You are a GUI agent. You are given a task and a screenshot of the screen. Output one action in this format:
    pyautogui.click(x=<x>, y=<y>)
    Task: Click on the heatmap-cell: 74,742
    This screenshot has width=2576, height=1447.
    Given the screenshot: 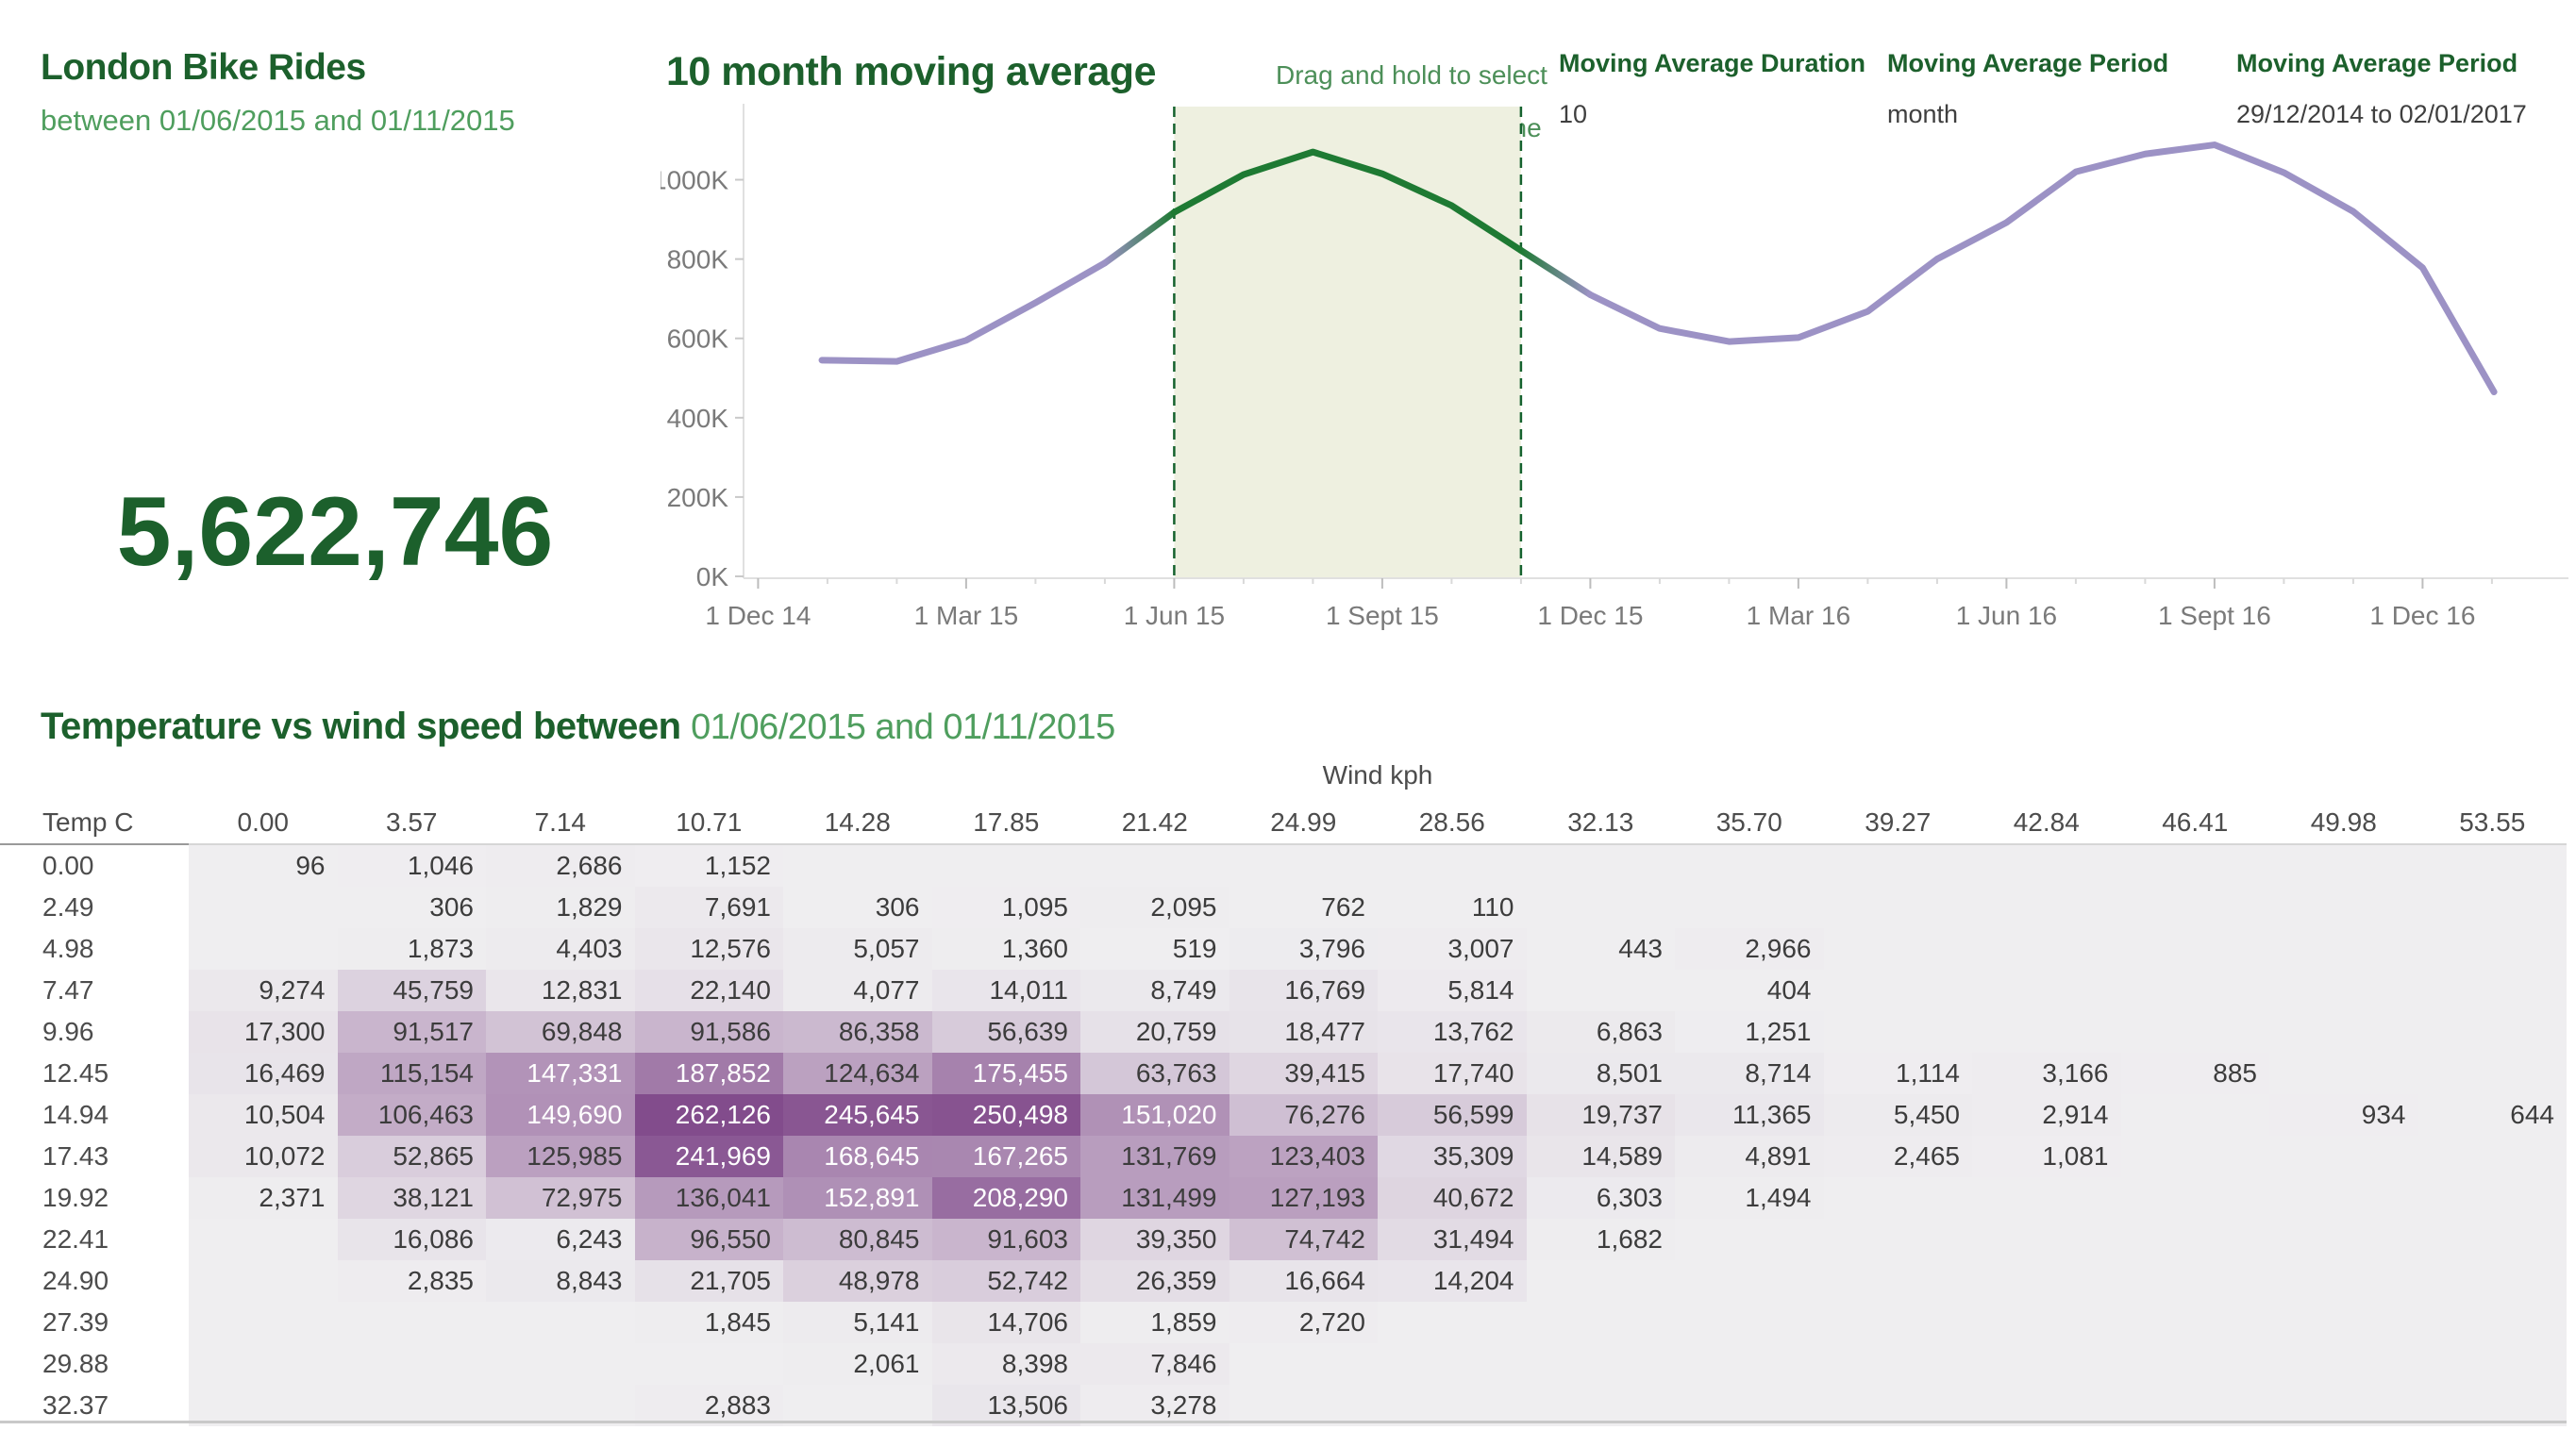 What is the action you would take?
    pyautogui.click(x=1303, y=1240)
    